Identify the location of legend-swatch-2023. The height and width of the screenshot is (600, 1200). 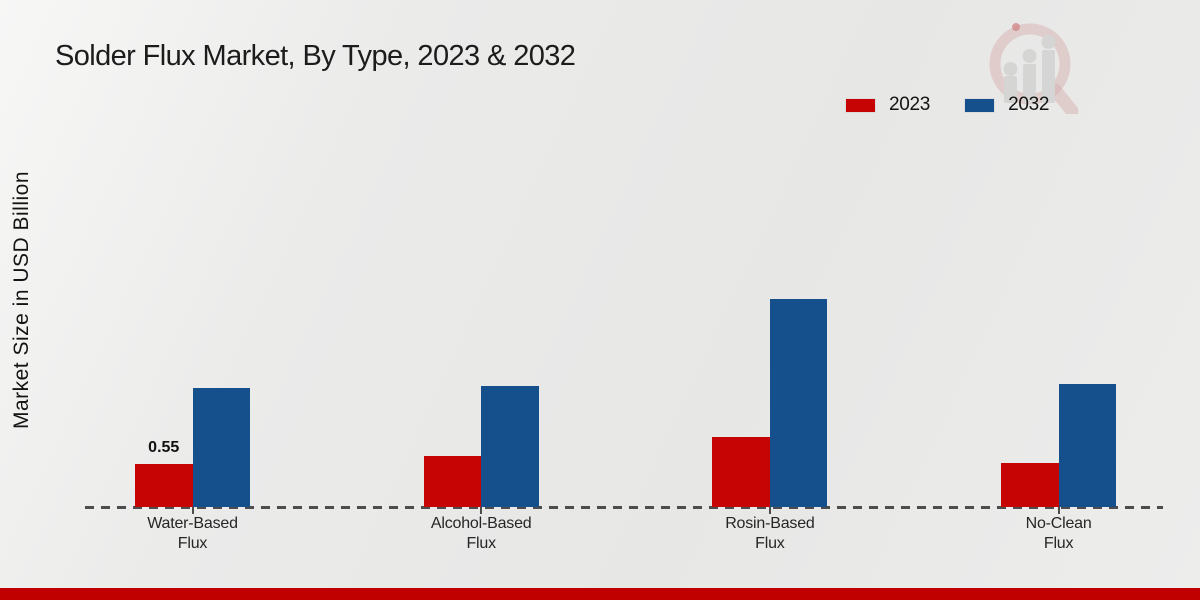
(860, 105).